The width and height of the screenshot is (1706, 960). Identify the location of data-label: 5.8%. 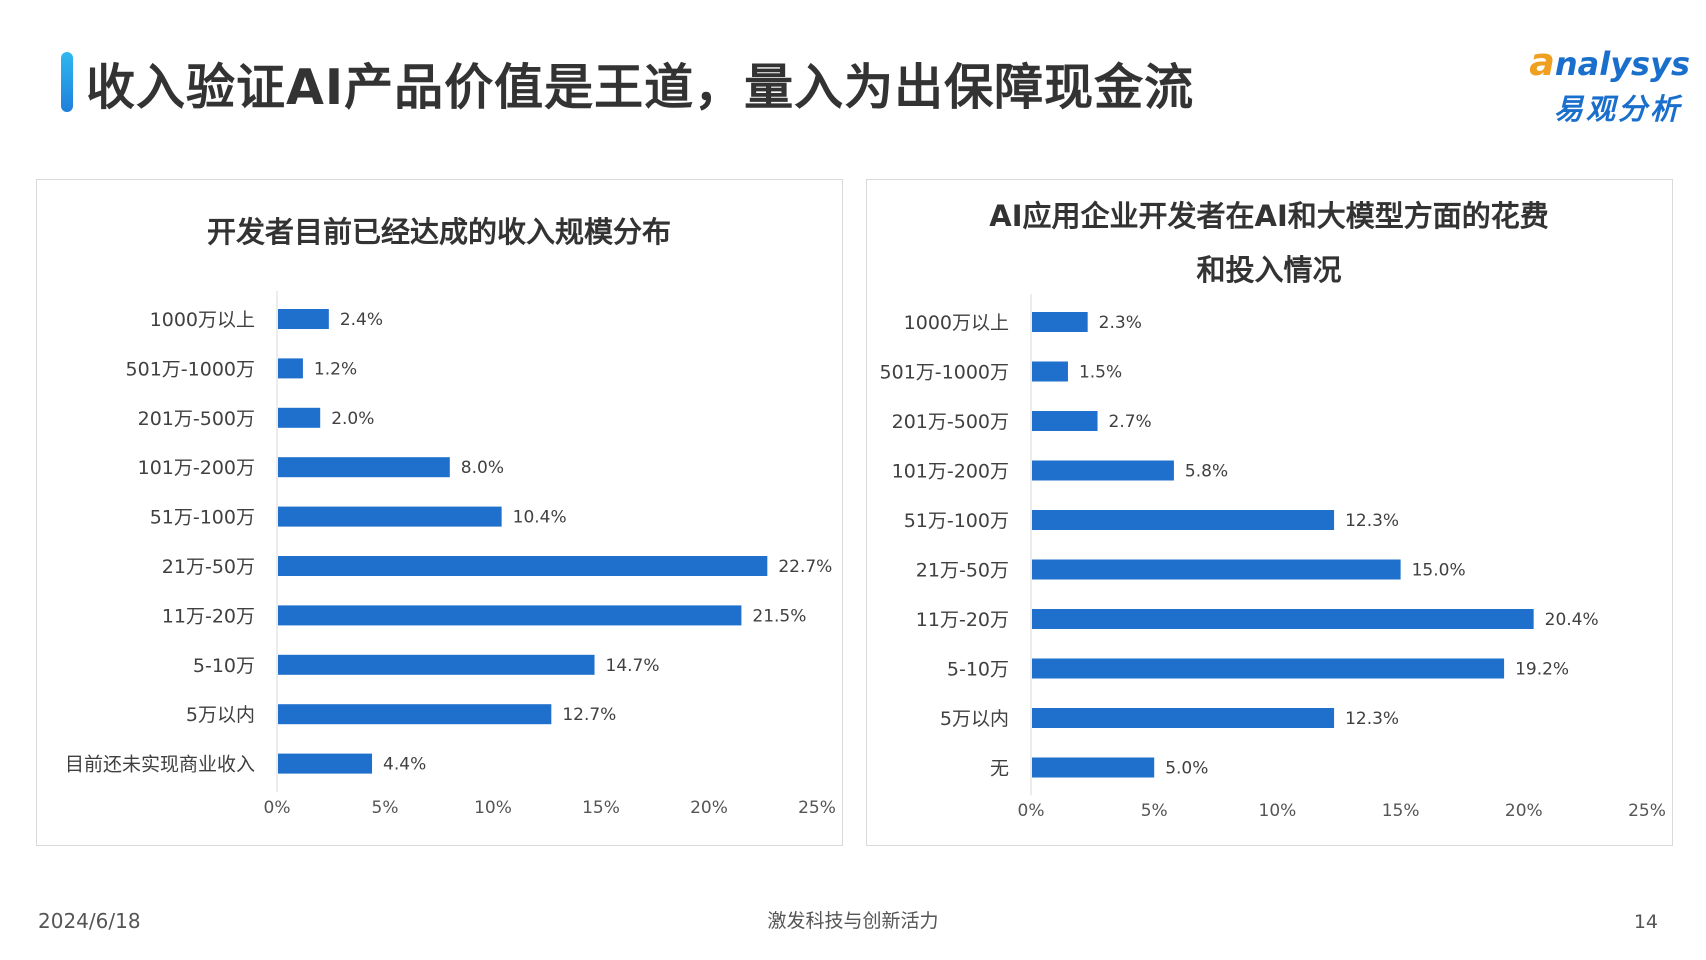
(1206, 472).